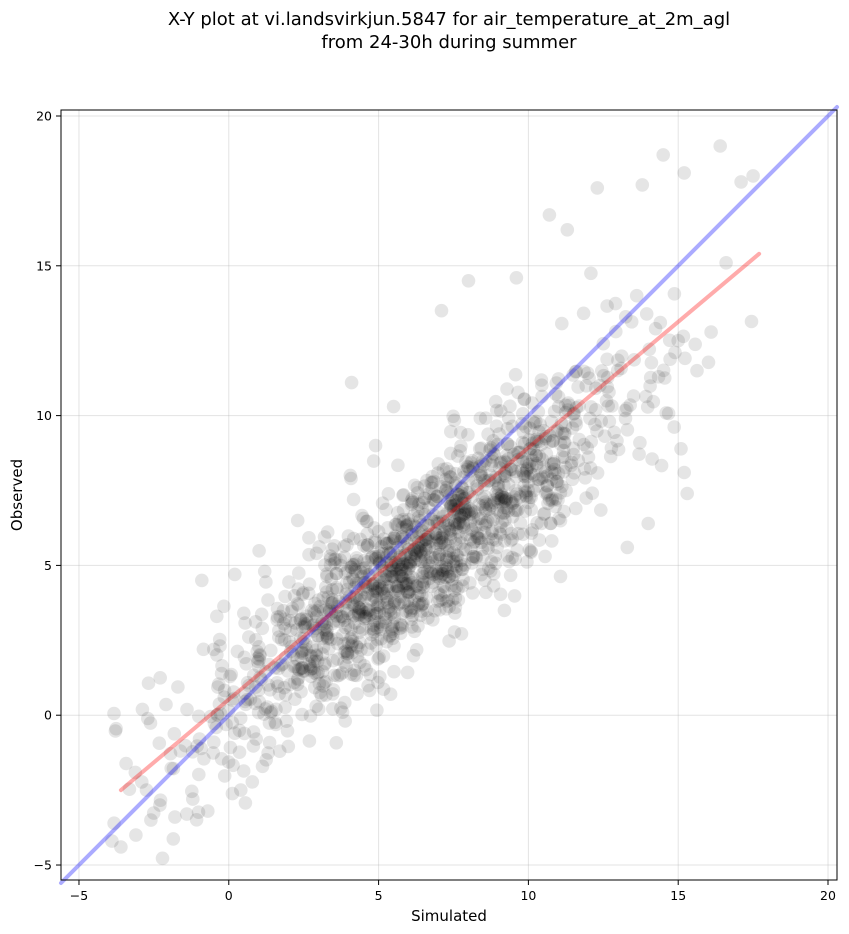  Describe the element at coordinates (453, 891) in the screenshot. I see `x-axis-ticks: −5 0 5 10 15 20` at that location.